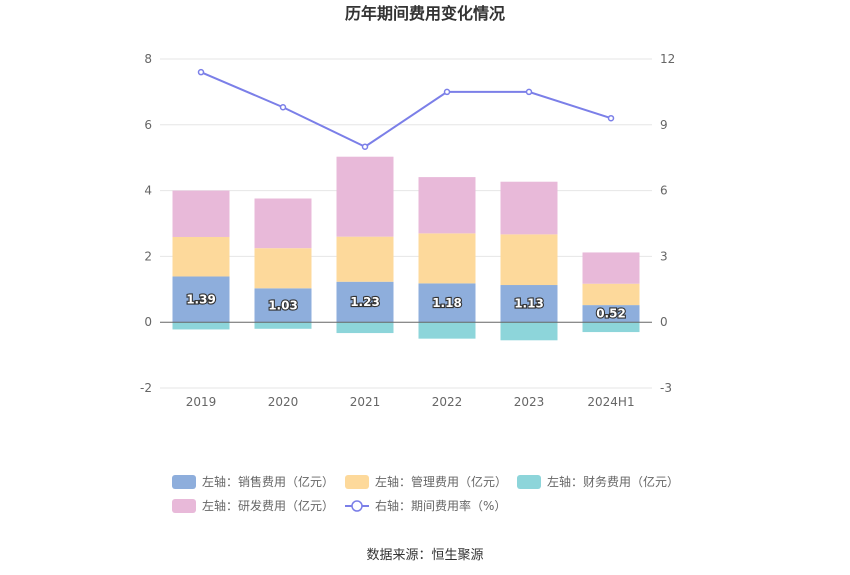 This screenshot has width=850, height=575. Describe the element at coordinates (148, 59) in the screenshot. I see `left-tick-label: 8` at that location.